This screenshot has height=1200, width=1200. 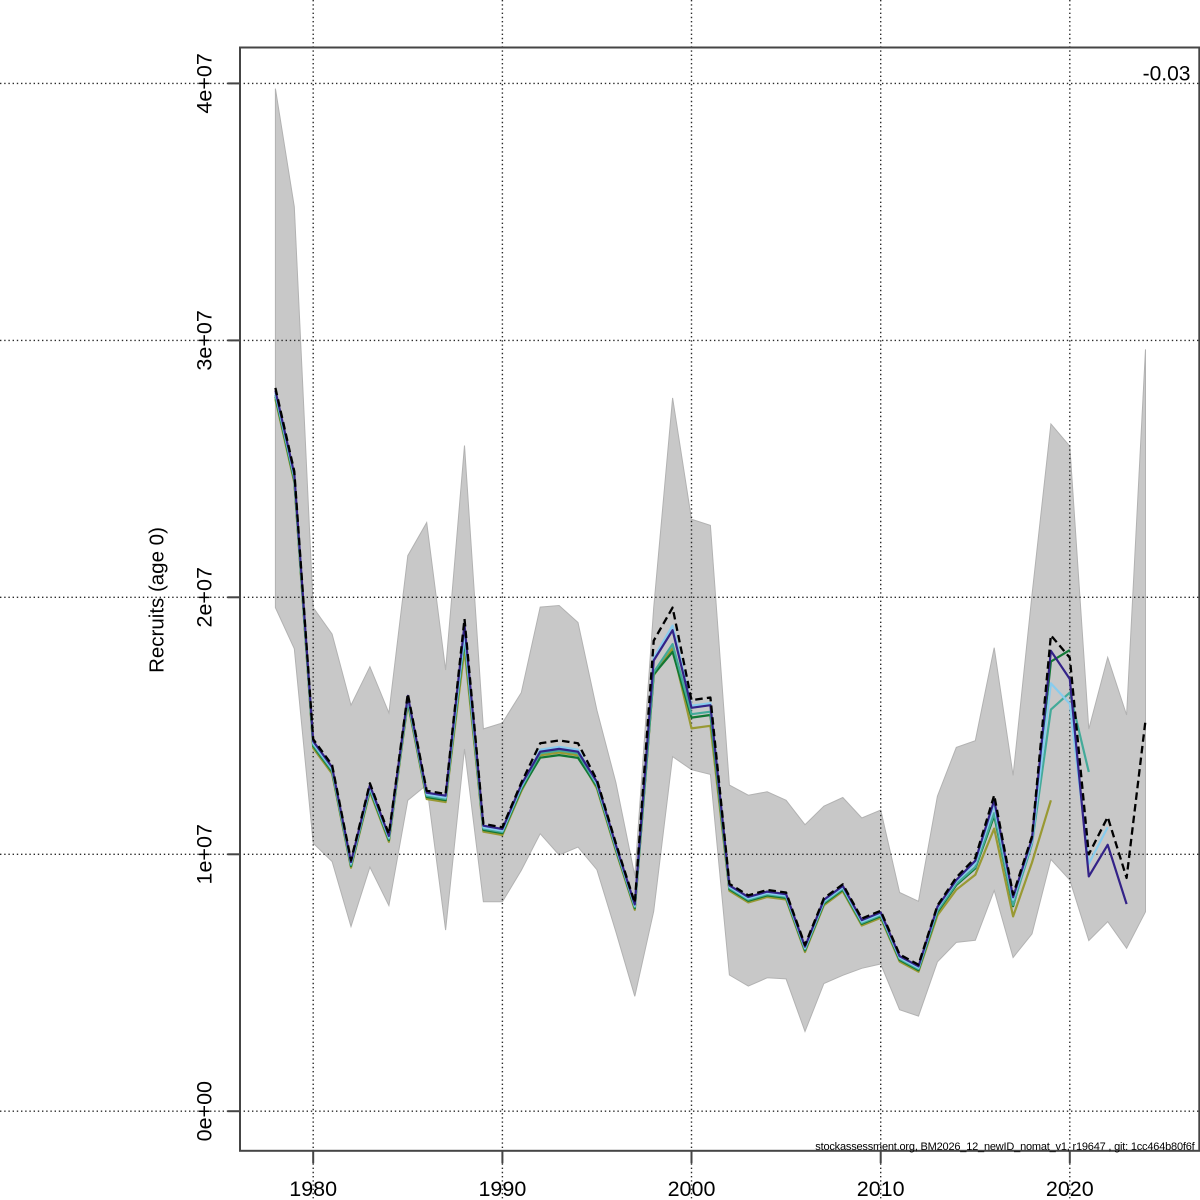 What do you see at coordinates (881, 1188) in the screenshot?
I see `svg-text: 2010` at bounding box center [881, 1188].